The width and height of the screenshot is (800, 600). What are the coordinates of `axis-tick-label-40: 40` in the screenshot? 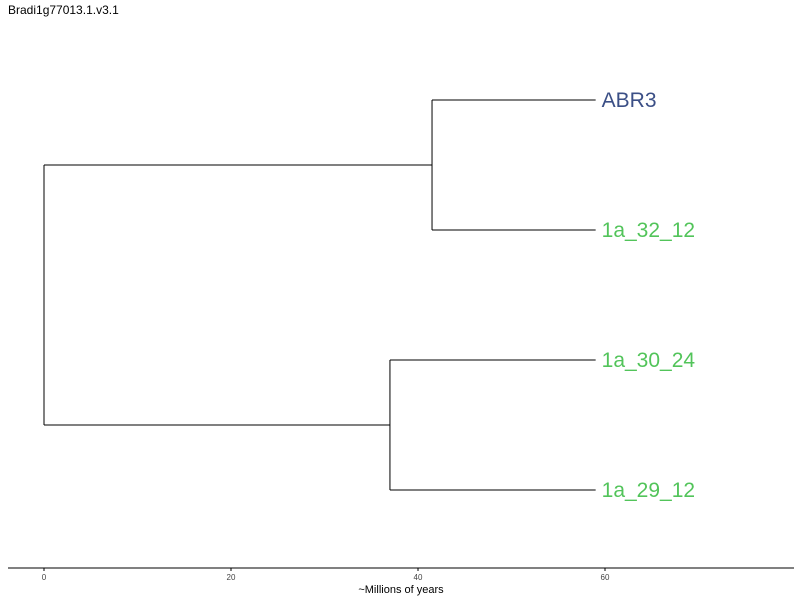 It's located at (418, 577).